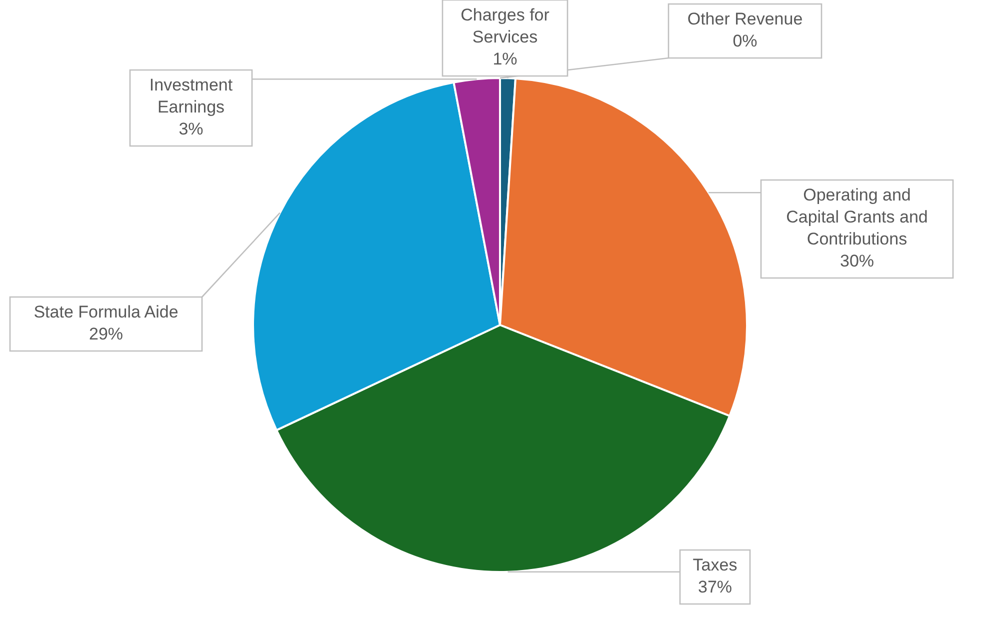  Describe the element at coordinates (191, 129) in the screenshot. I see `data-label: 3%` at that location.